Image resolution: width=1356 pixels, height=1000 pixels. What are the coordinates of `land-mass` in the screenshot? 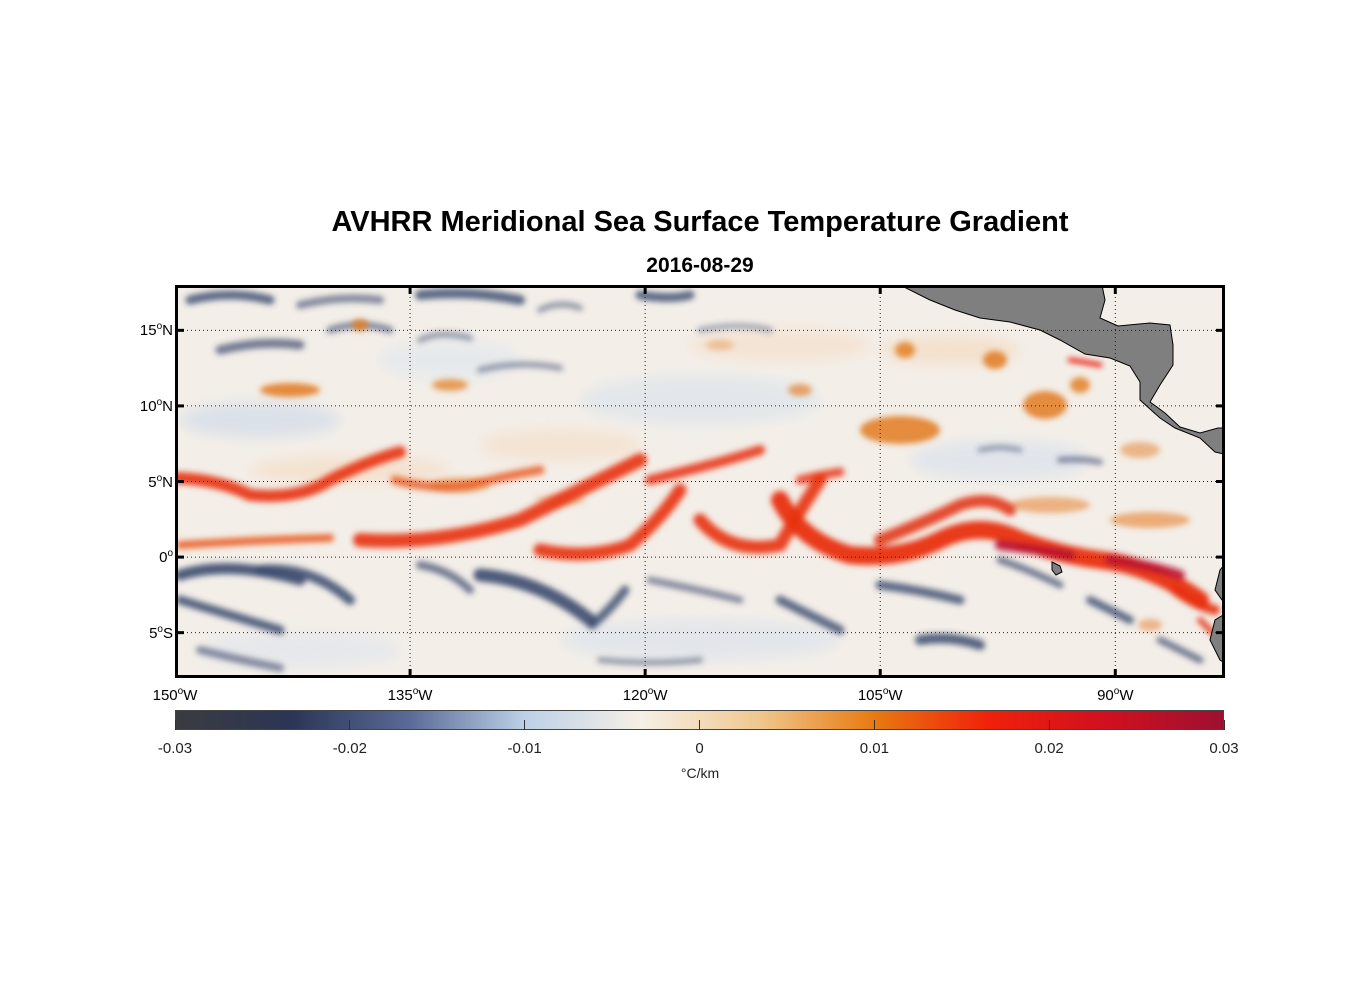 It's located at (1063, 475).